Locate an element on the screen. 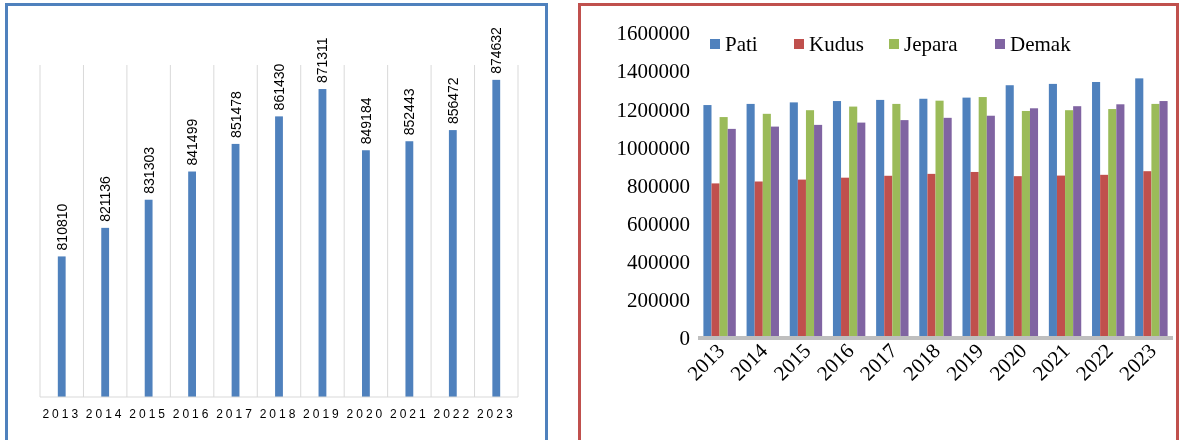  data-label: 810810 is located at coordinates (61, 227).